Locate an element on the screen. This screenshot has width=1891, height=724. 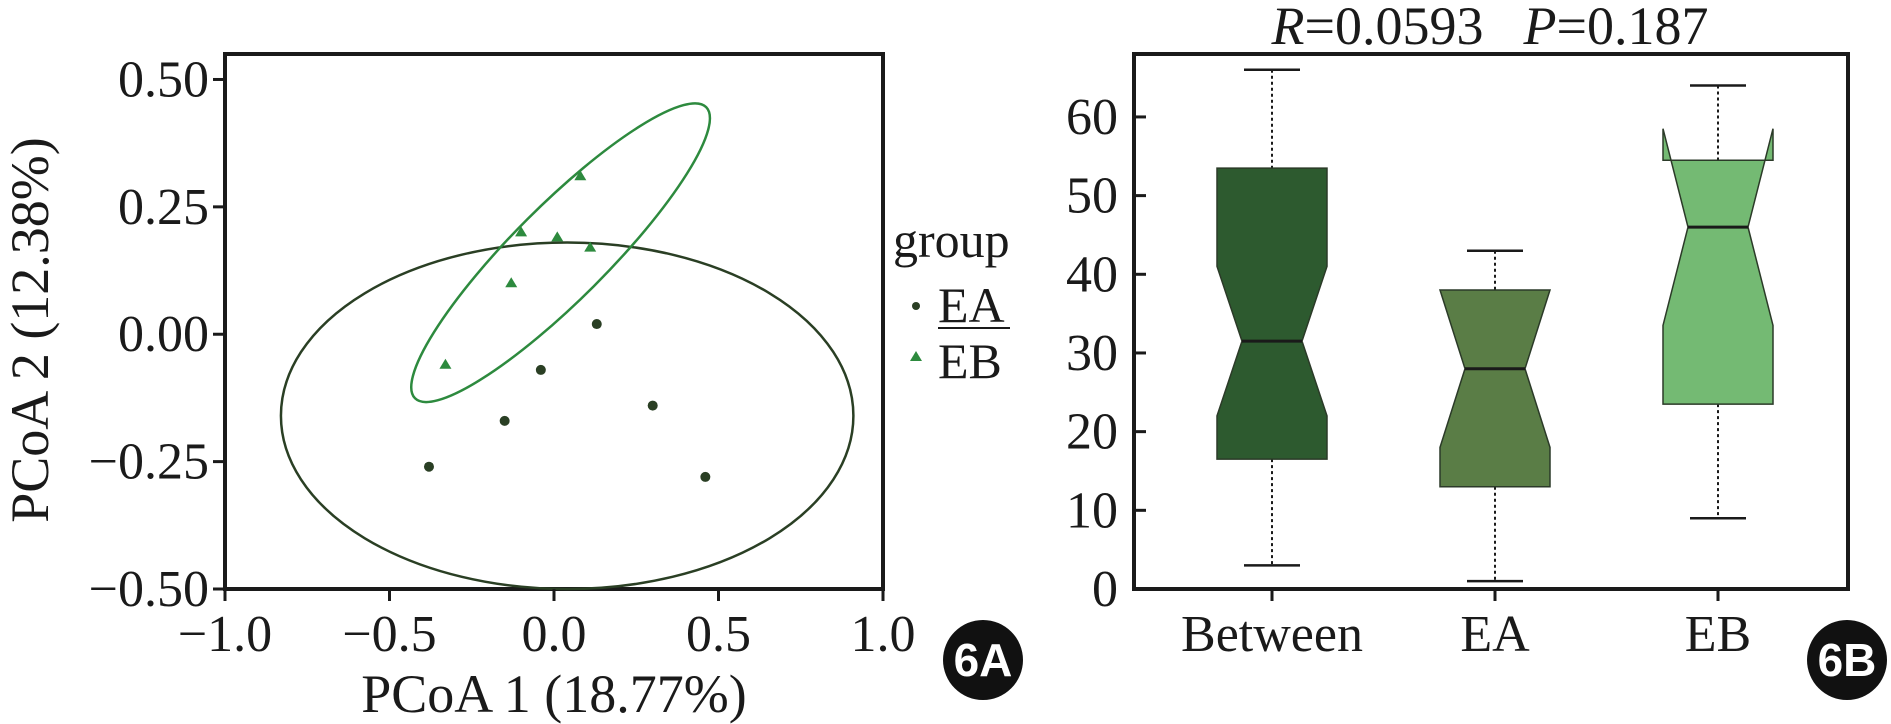
panel-badge-6b: 6B is located at coordinates (1847, 660).